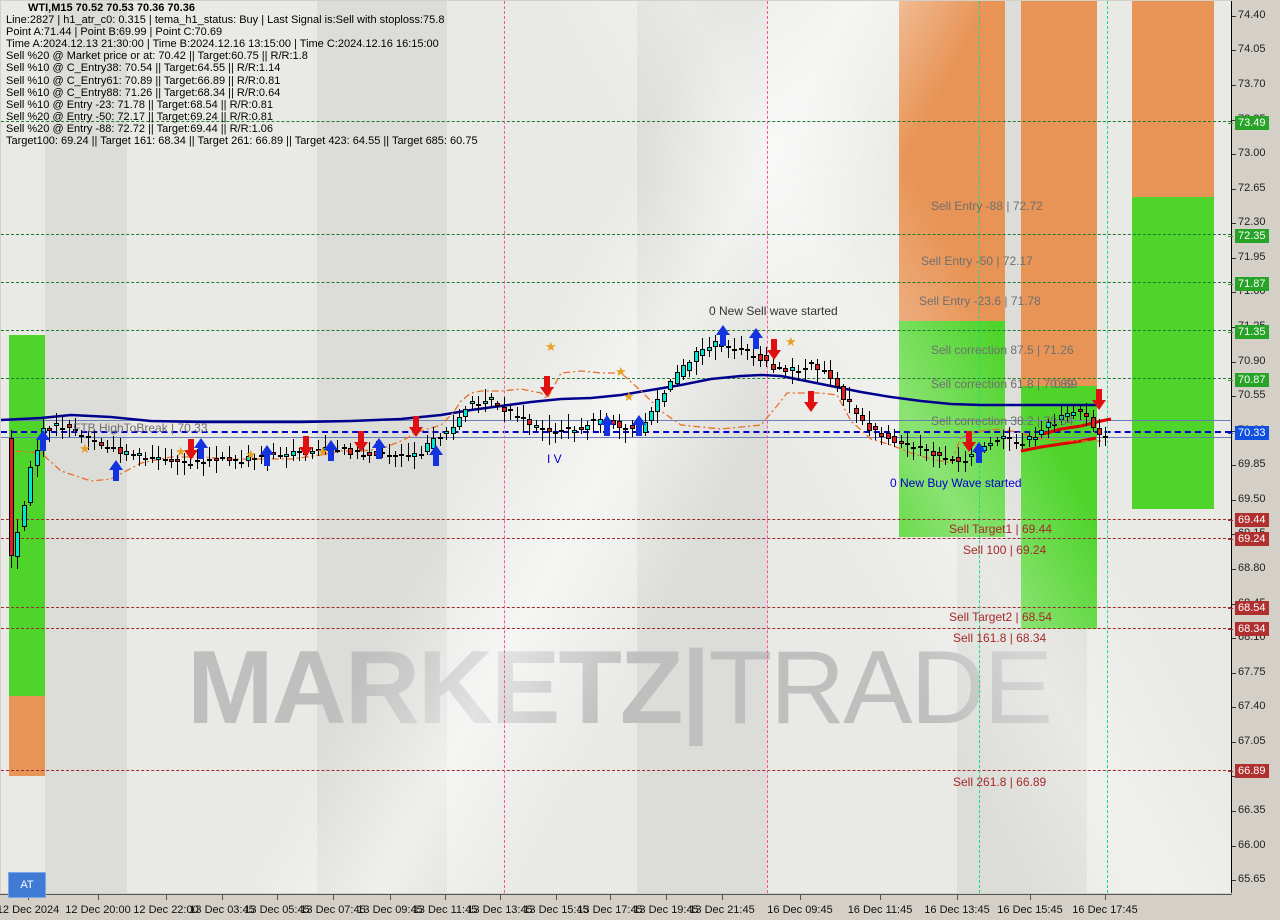 The height and width of the screenshot is (920, 1280). I want to click on price-tag-green: 73.49, so click(1252, 123).